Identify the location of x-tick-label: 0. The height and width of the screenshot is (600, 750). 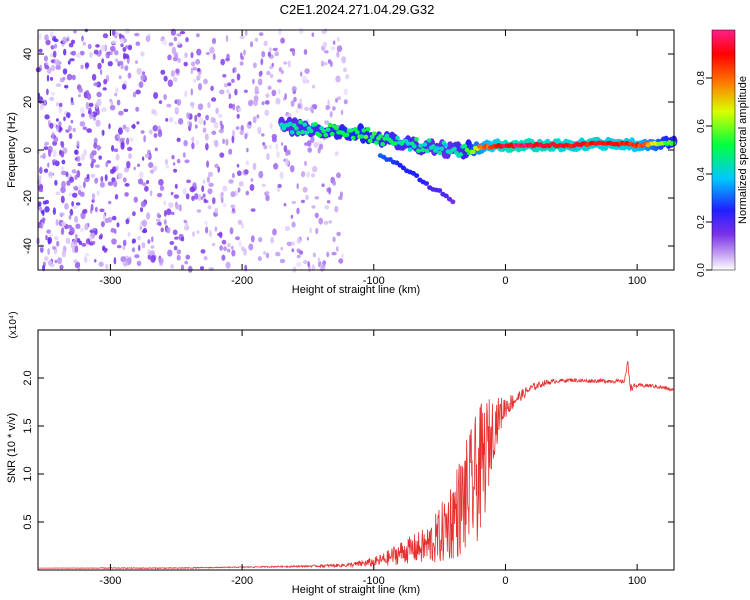
(505, 281).